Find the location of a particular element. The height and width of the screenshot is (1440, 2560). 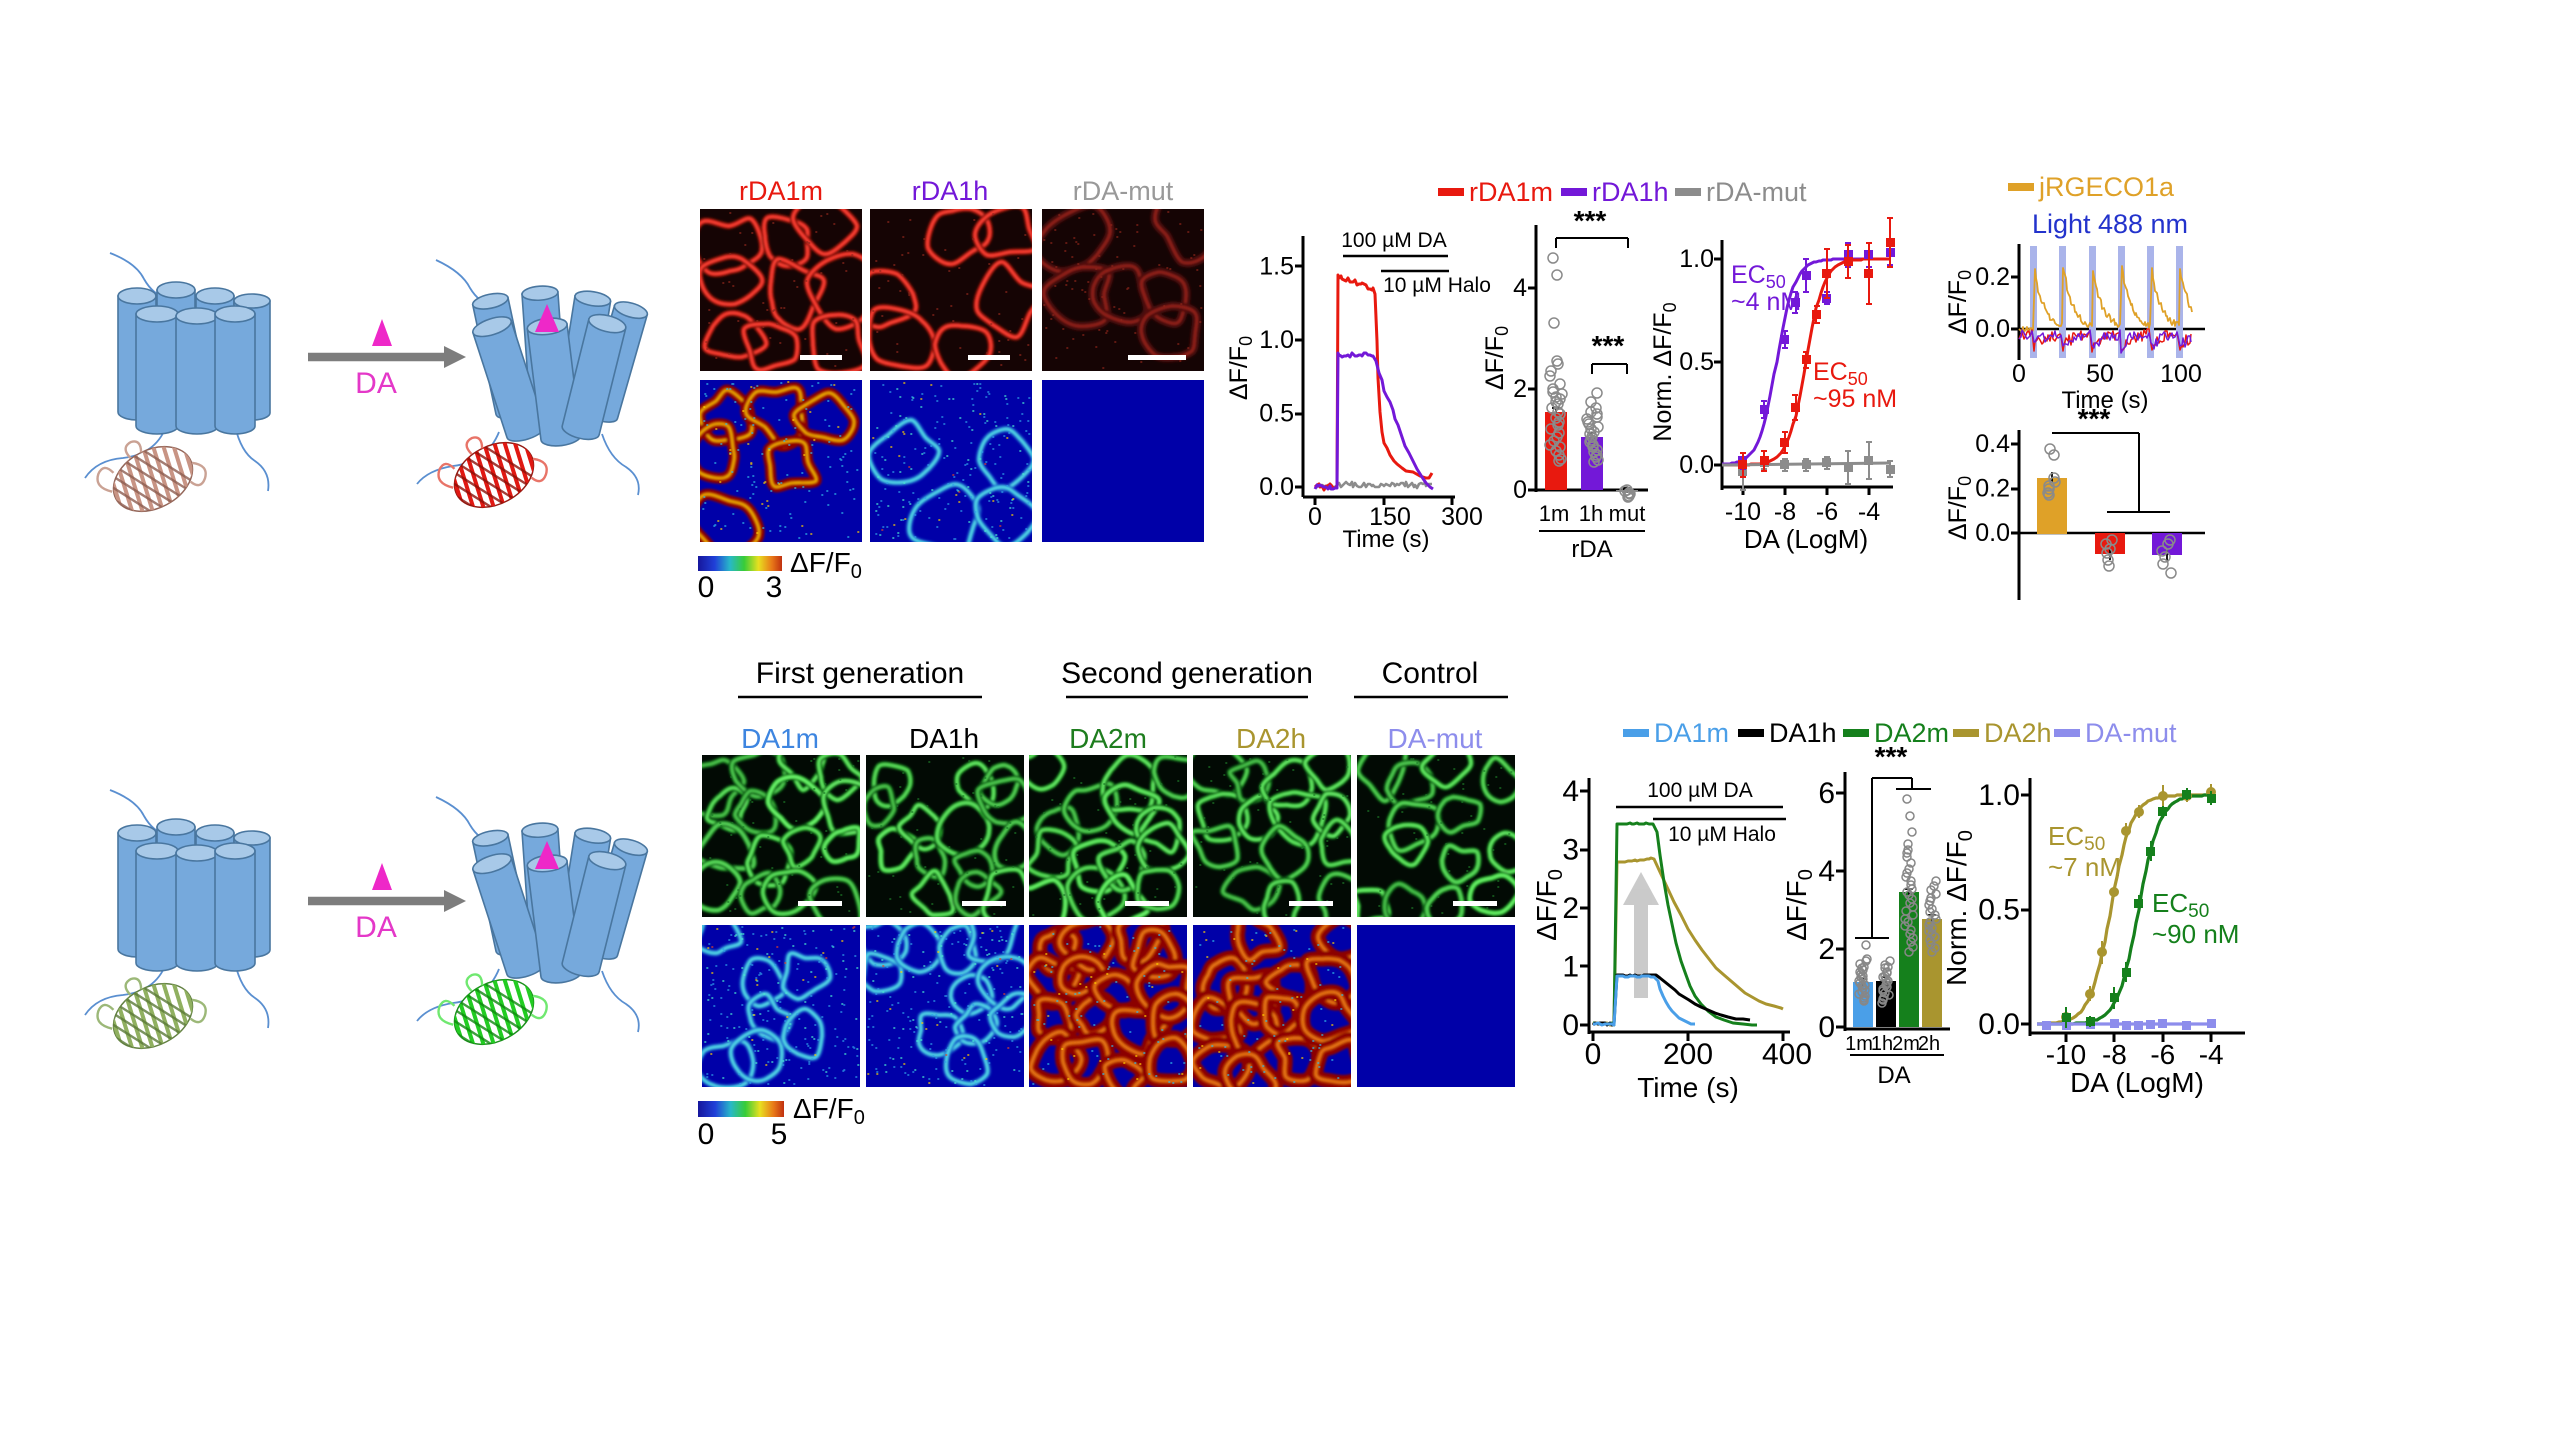

svg-text: 2h is located at coordinates (1929, 1044).